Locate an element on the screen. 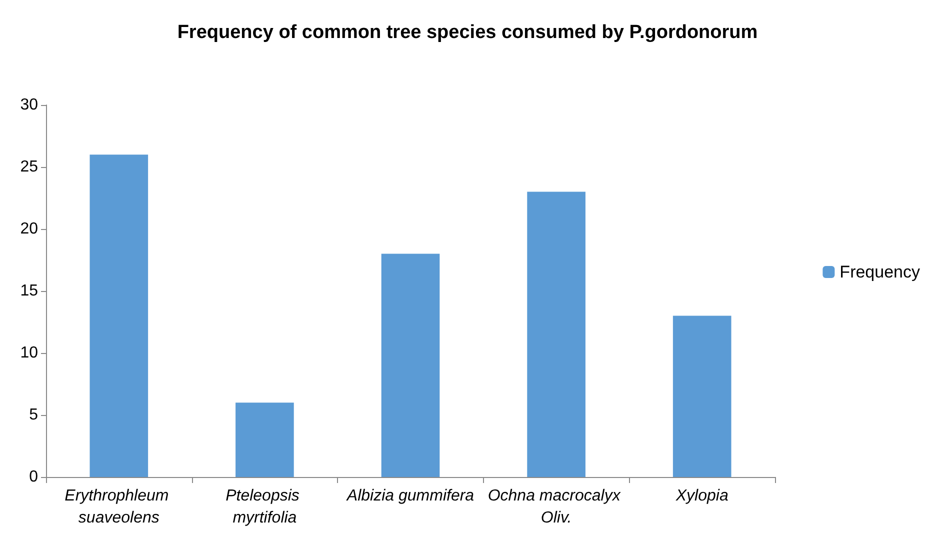  y-tick-label: 25 is located at coordinates (29, 167).